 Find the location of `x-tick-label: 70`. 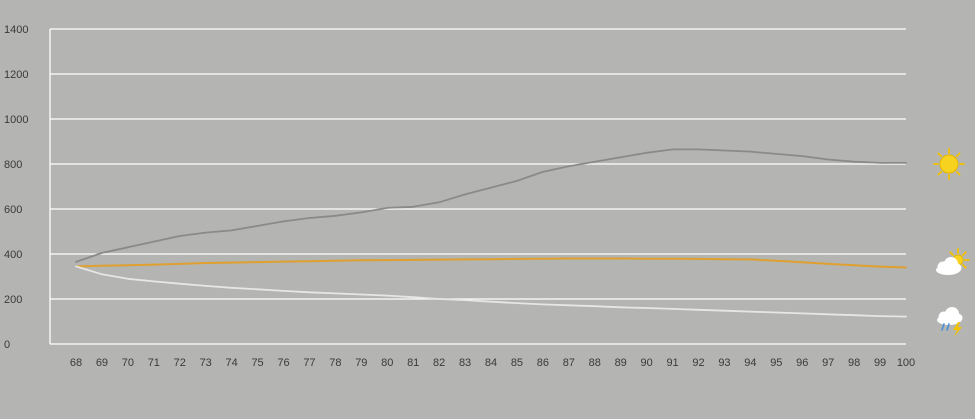

x-tick-label: 70 is located at coordinates (128, 363).